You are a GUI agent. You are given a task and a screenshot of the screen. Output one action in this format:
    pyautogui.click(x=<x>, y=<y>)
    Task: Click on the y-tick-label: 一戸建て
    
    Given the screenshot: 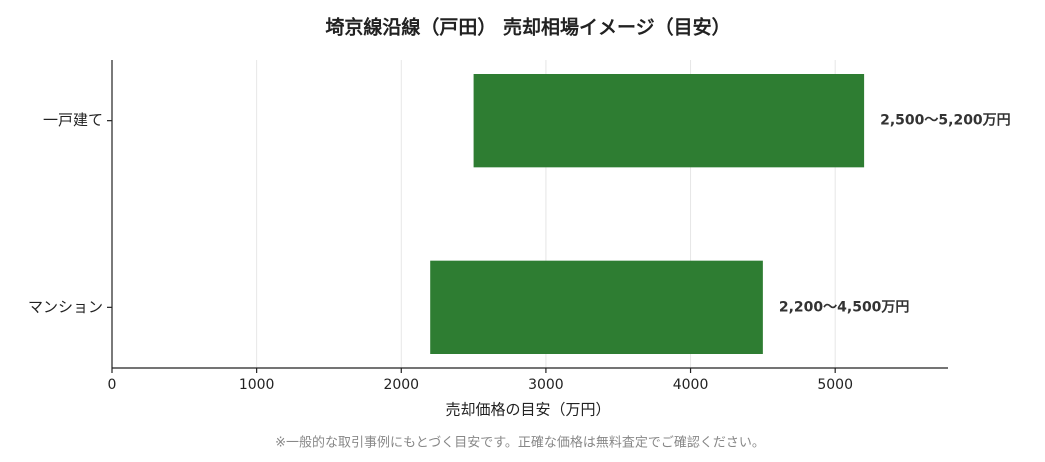 What is the action you would take?
    pyautogui.click(x=73, y=120)
    